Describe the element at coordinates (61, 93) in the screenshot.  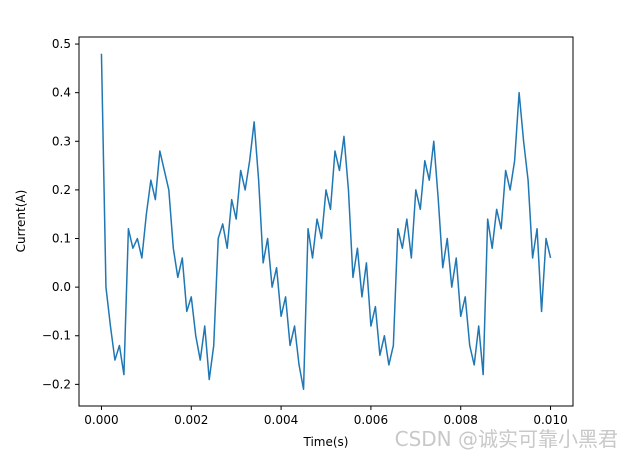
I see `y-tick-label: 0.4` at that location.